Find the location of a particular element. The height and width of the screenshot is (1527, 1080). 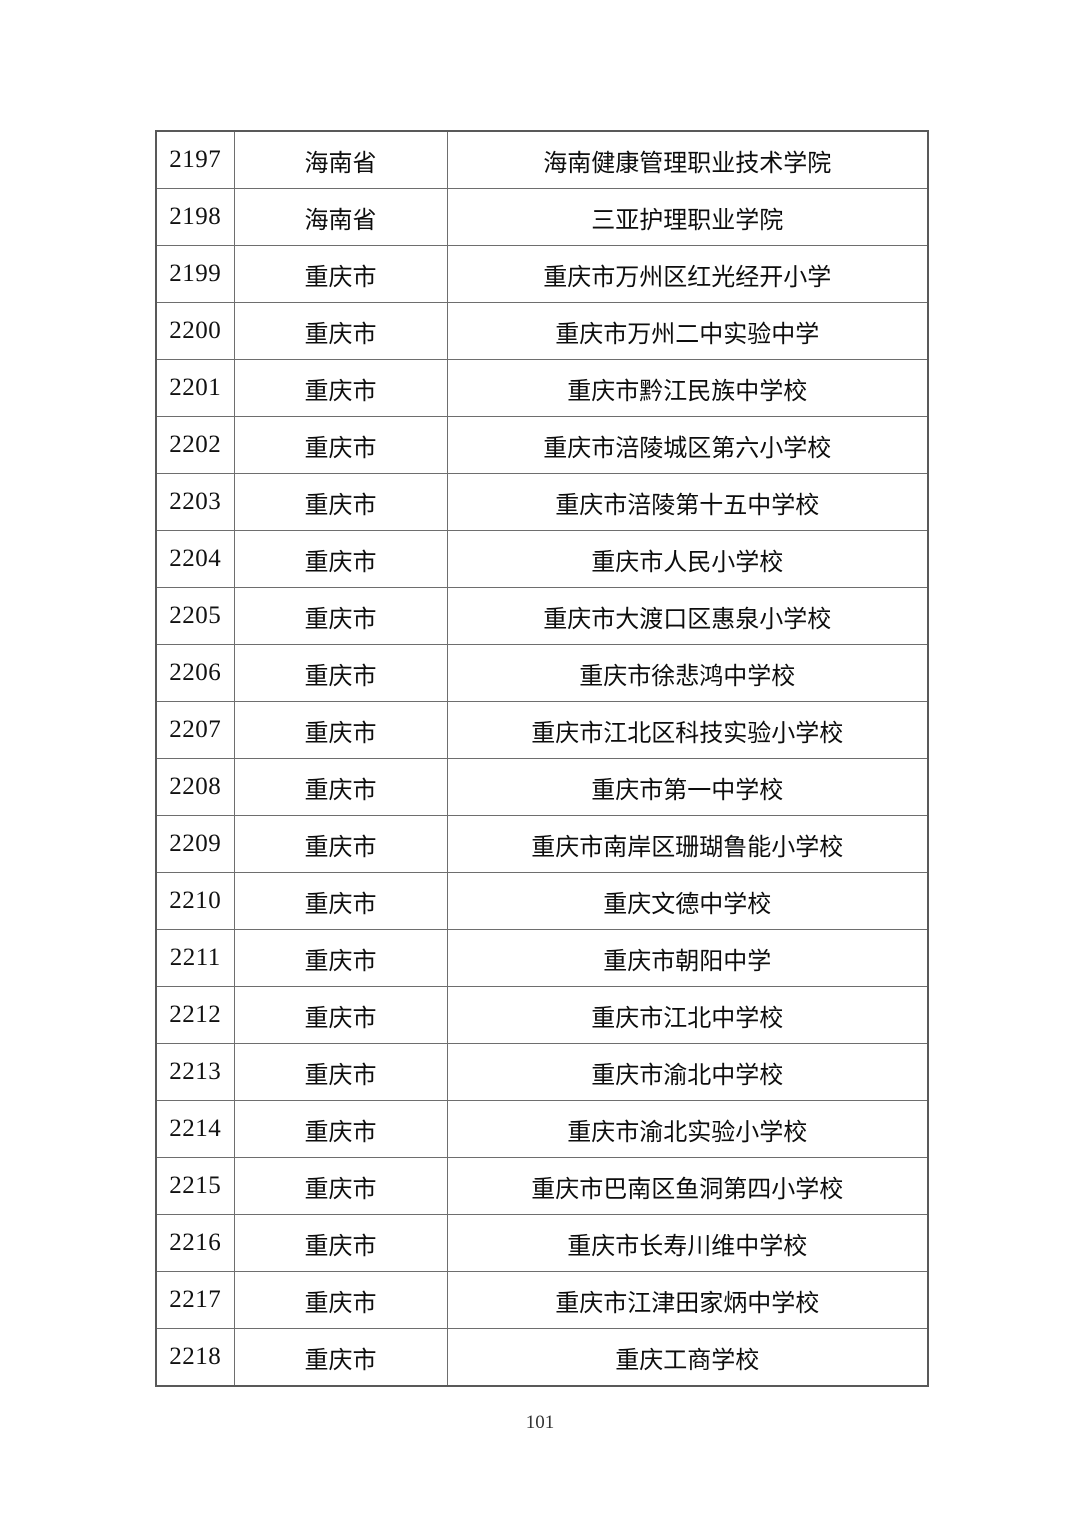

cell-school: 重庆市徐悲鸿中学校 is located at coordinates (687, 673).